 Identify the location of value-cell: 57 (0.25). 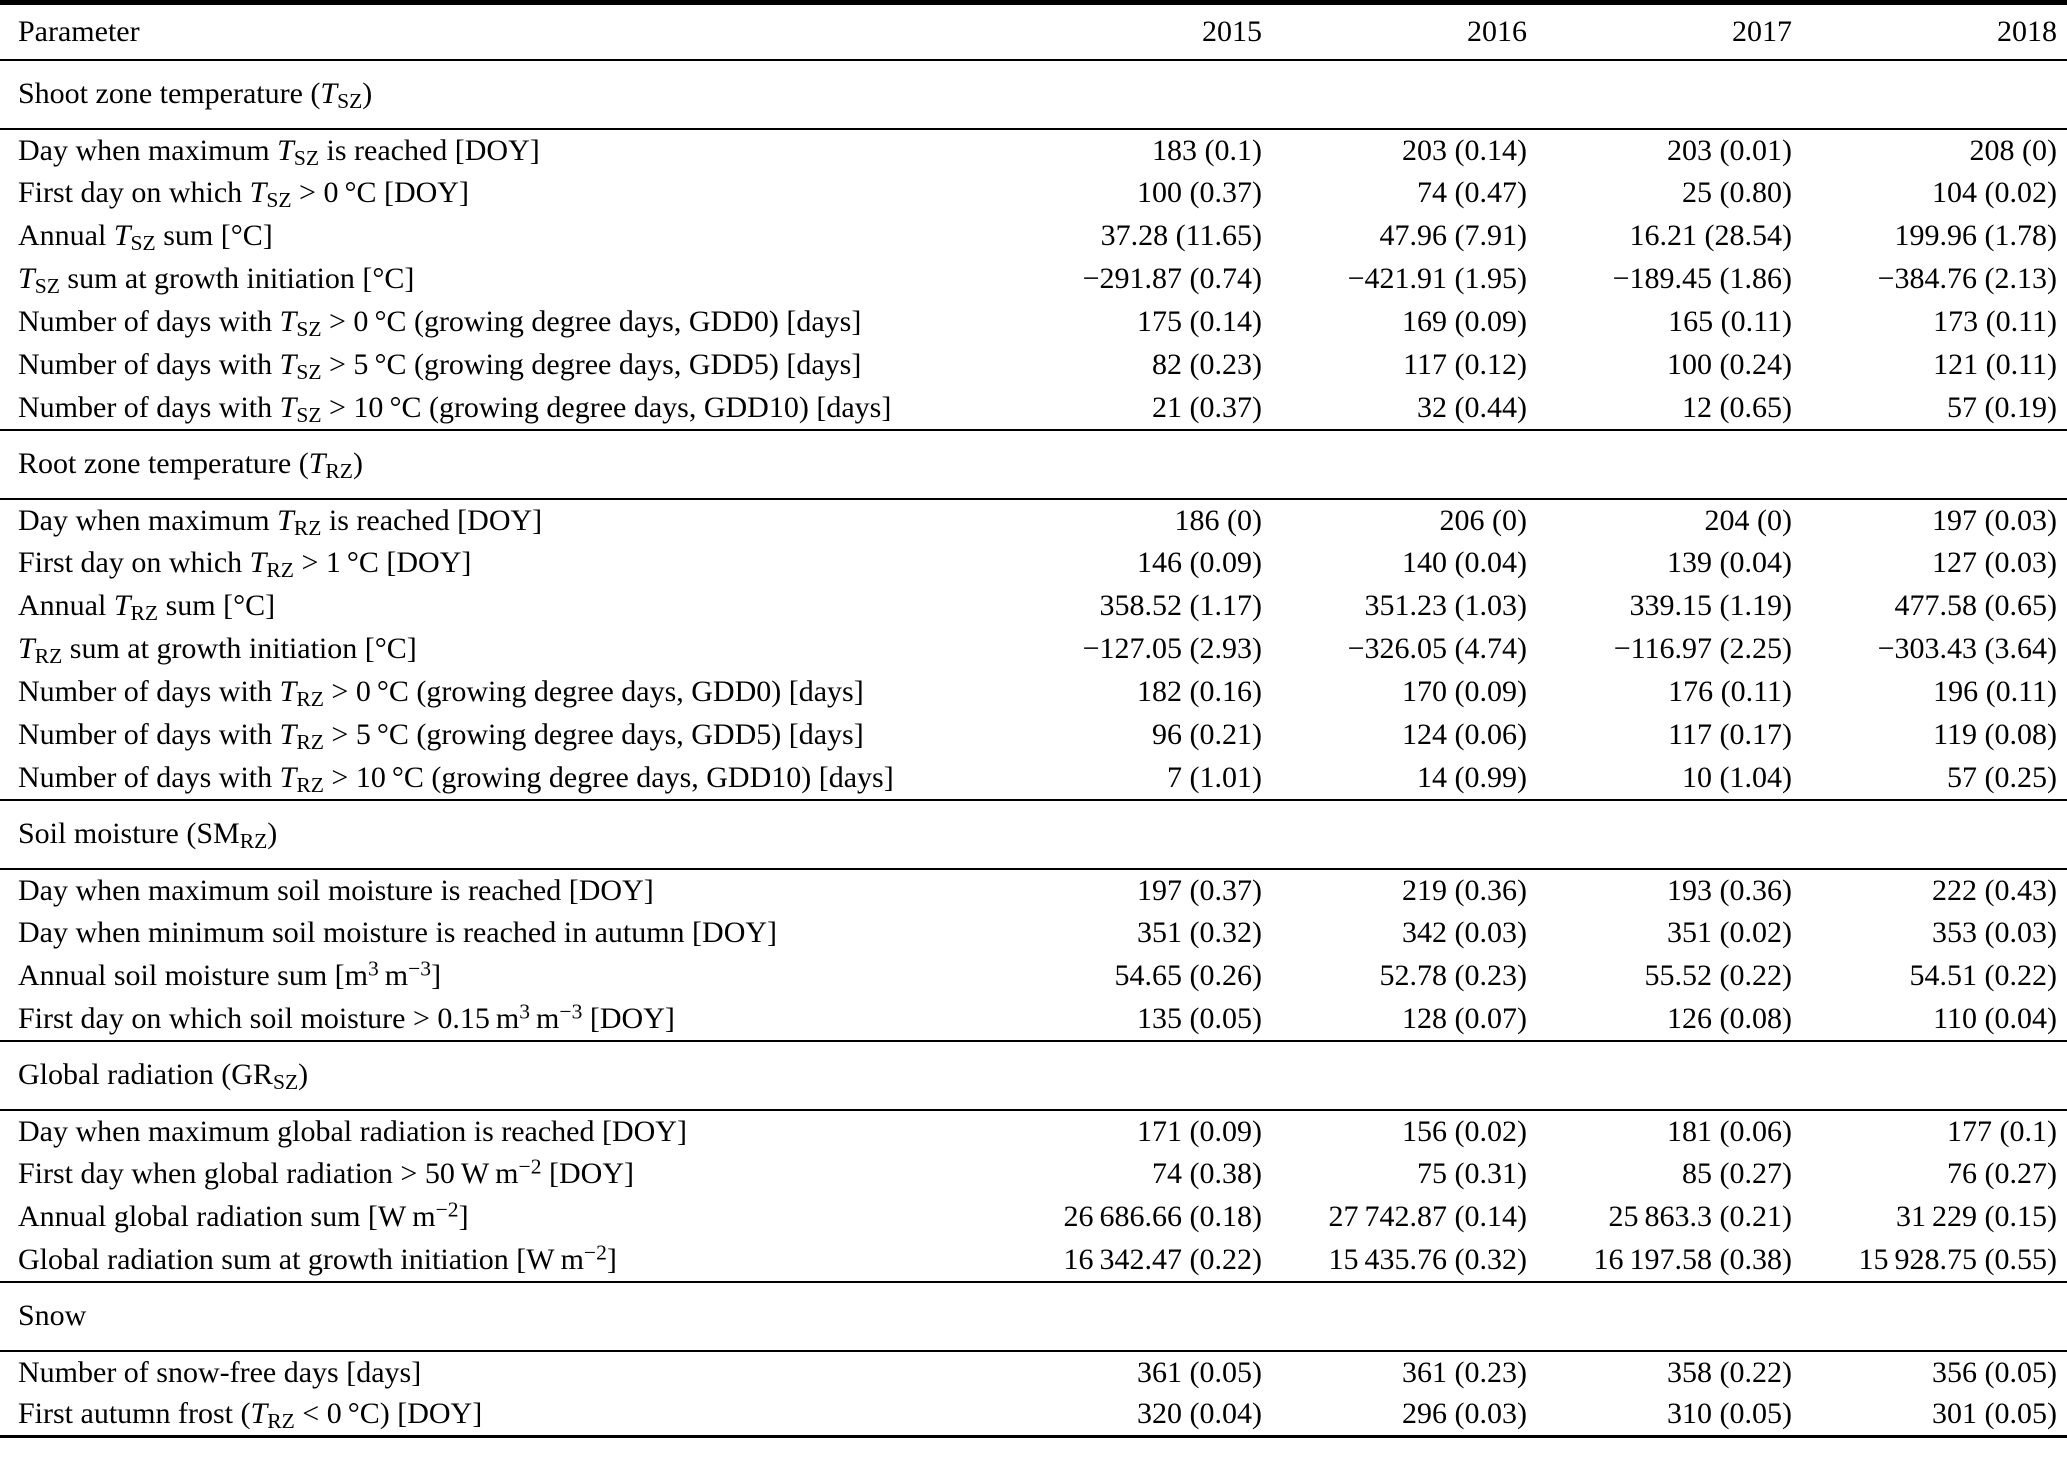
(2002, 777).